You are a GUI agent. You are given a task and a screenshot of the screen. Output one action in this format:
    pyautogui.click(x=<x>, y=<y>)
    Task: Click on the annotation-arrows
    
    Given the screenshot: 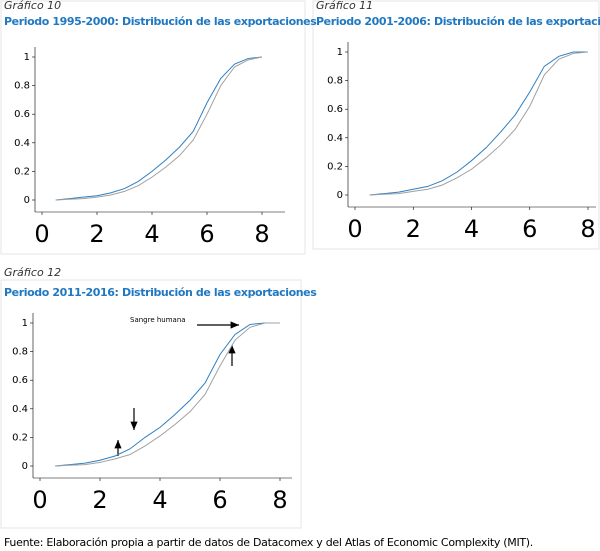 What is the action you would take?
    pyautogui.click(x=176, y=388)
    